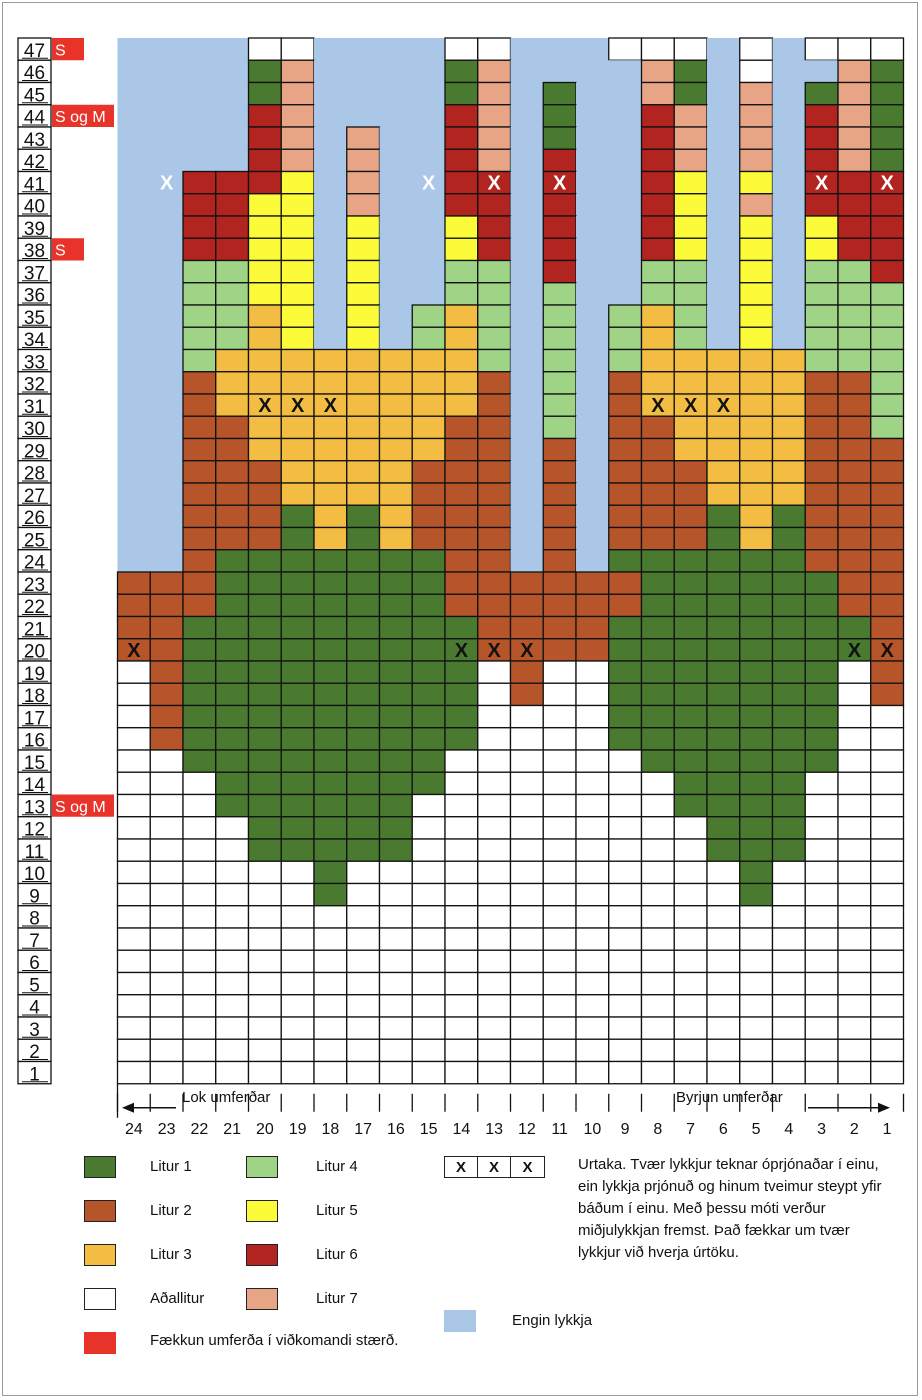 The width and height of the screenshot is (922, 1400). I want to click on row-number: 37, so click(34, 273).